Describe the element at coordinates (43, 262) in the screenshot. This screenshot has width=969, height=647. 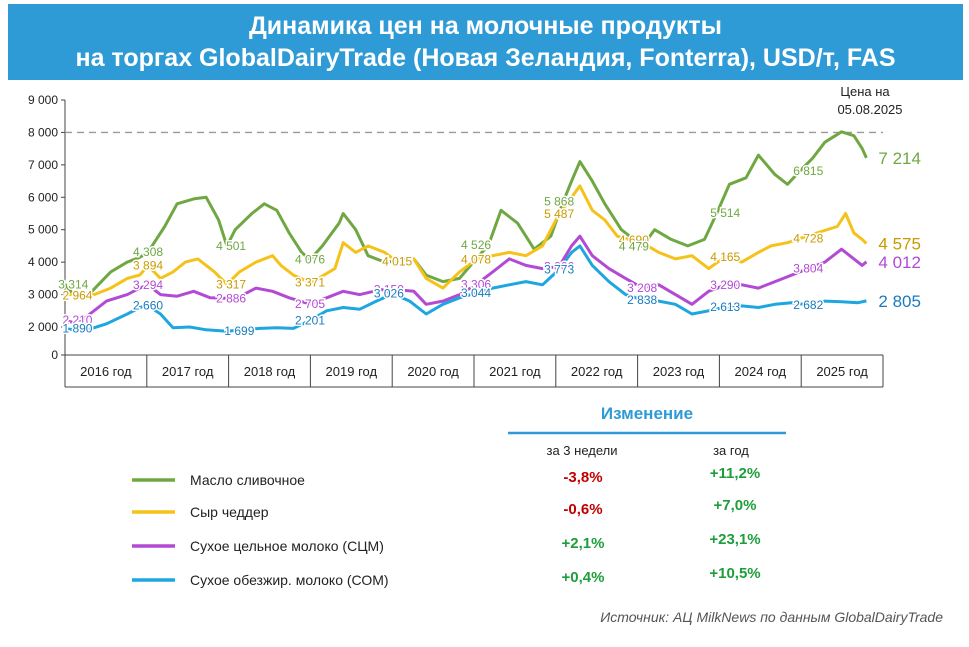
I see `y-tick-label: 4 000` at that location.